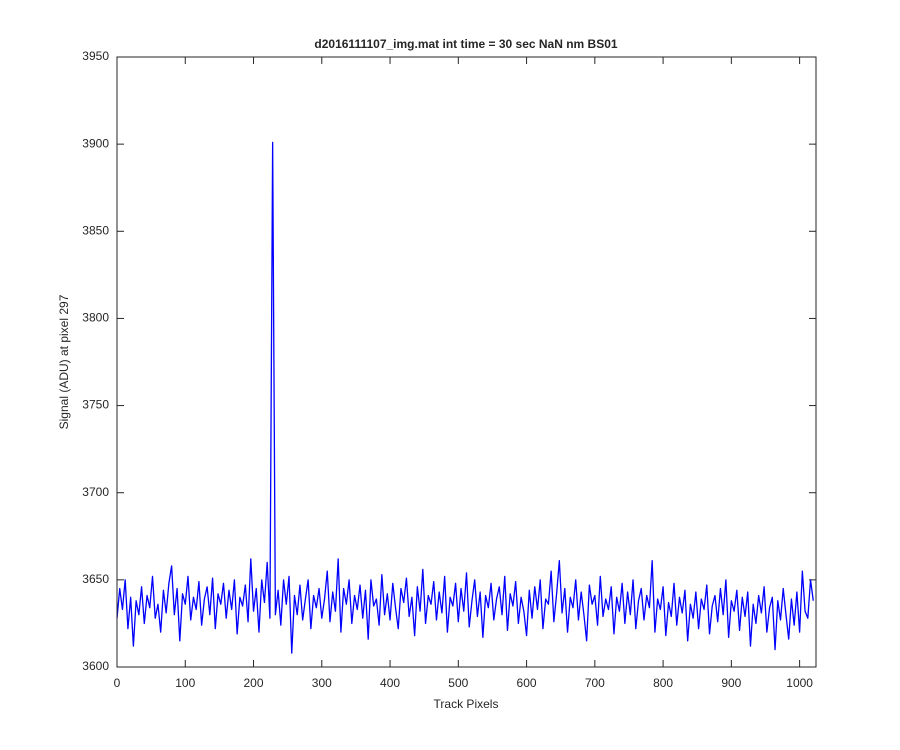 The height and width of the screenshot is (750, 900). What do you see at coordinates (117, 683) in the screenshot?
I see `x-tick-label: 0` at bounding box center [117, 683].